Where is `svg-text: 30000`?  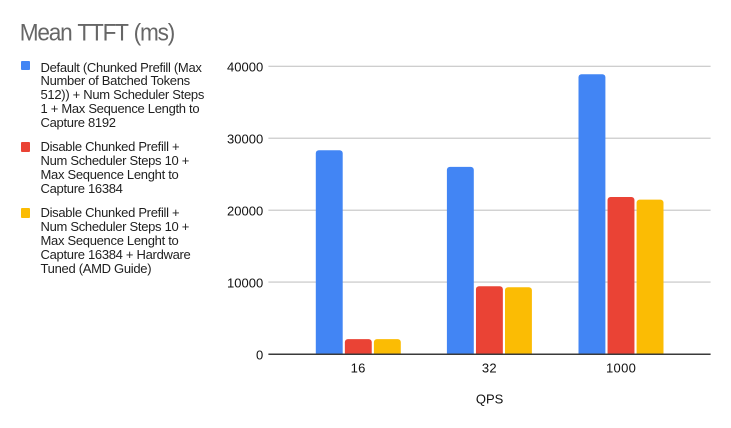 svg-text: 30000 is located at coordinates (245, 139).